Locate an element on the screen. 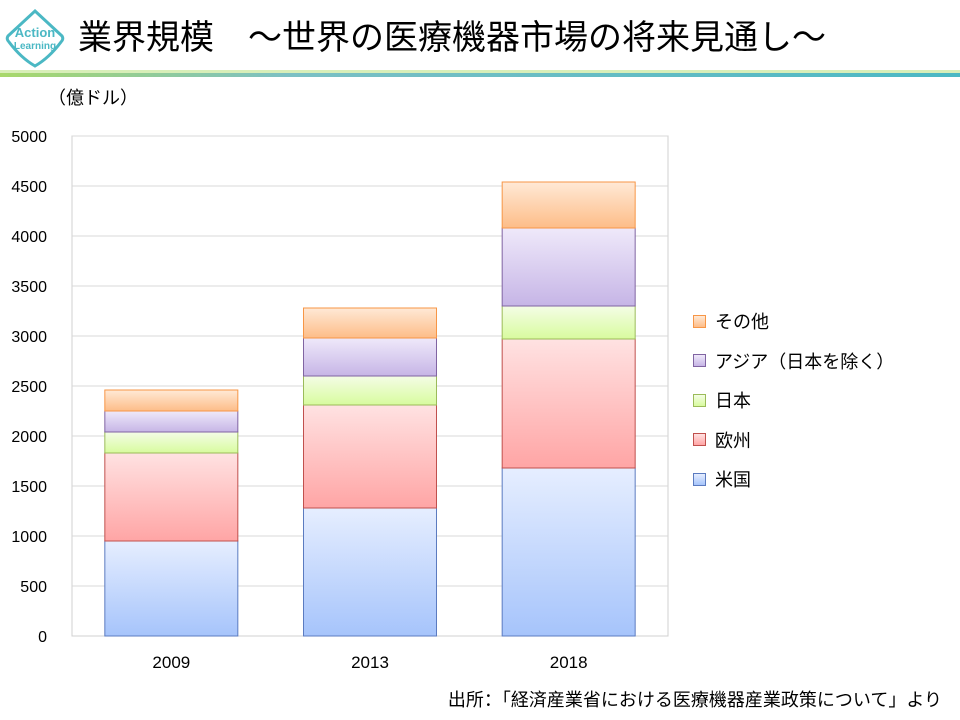  legend-label: 日本 is located at coordinates (733, 401).